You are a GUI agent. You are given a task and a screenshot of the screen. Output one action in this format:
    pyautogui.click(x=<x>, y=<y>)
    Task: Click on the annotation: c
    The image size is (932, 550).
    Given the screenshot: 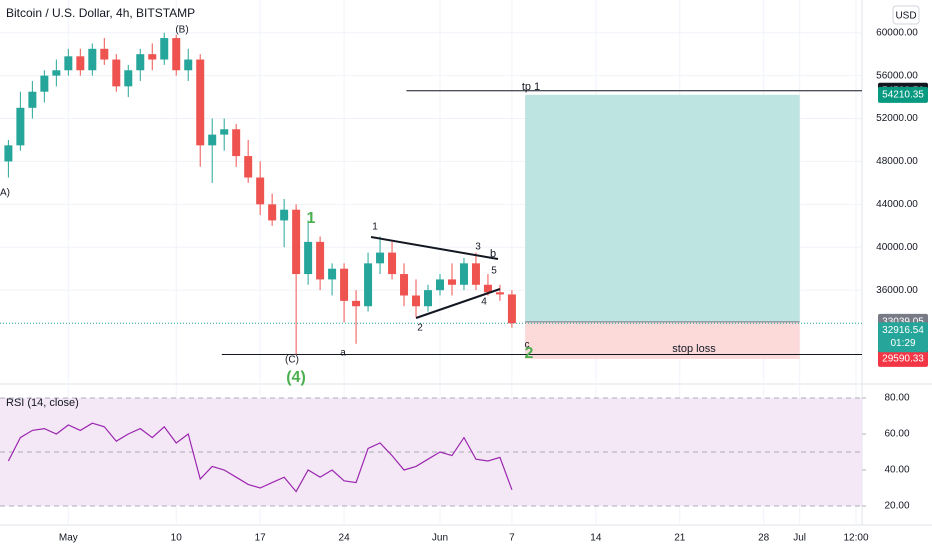 What is the action you would take?
    pyautogui.click(x=527, y=345)
    